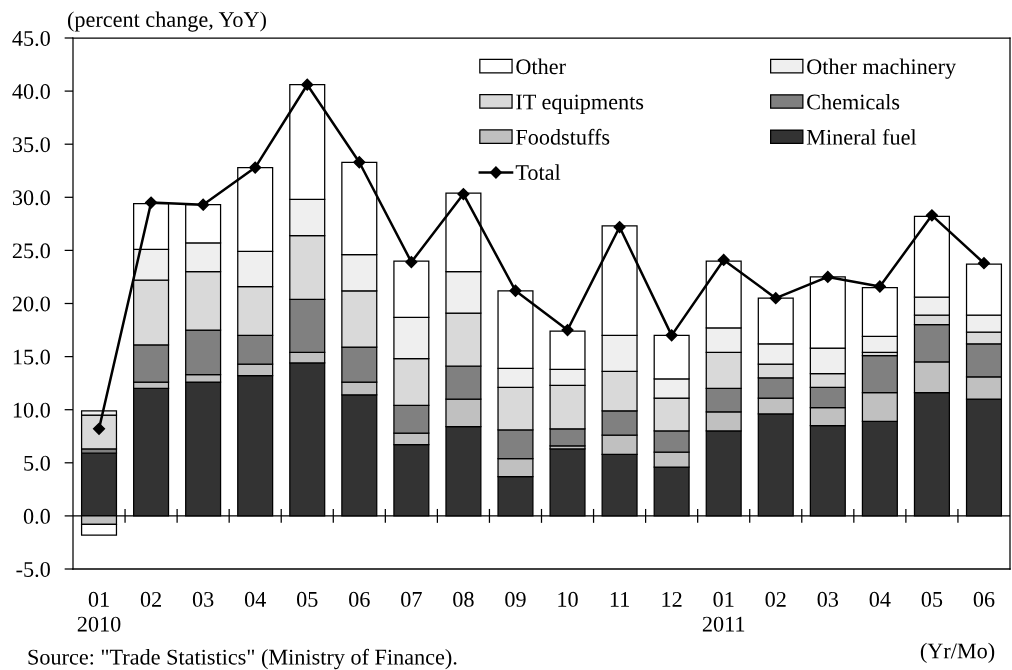 This screenshot has width=1012, height=670. What do you see at coordinates (672, 599) in the screenshot?
I see `x-tick-label: 12` at bounding box center [672, 599].